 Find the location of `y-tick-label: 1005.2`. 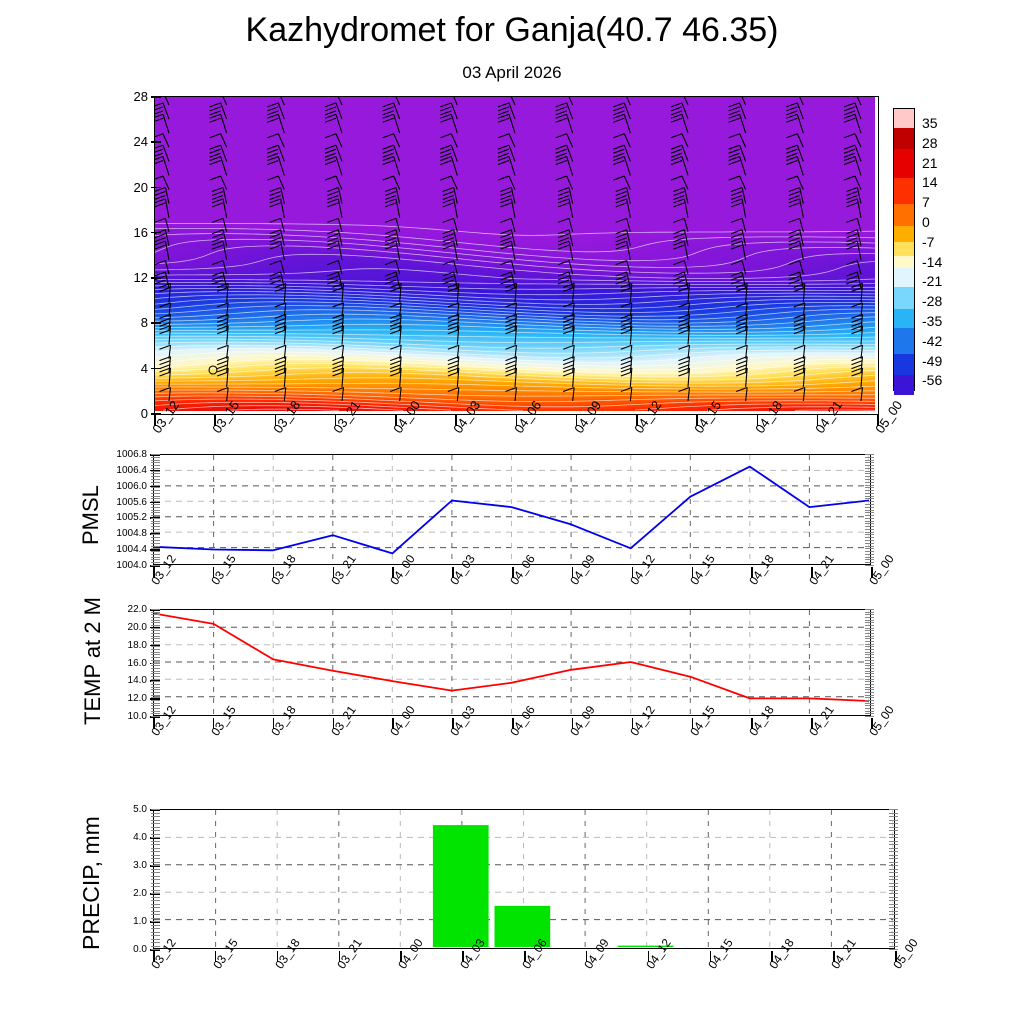

y-tick-label: 1005.2 is located at coordinates (131, 518).